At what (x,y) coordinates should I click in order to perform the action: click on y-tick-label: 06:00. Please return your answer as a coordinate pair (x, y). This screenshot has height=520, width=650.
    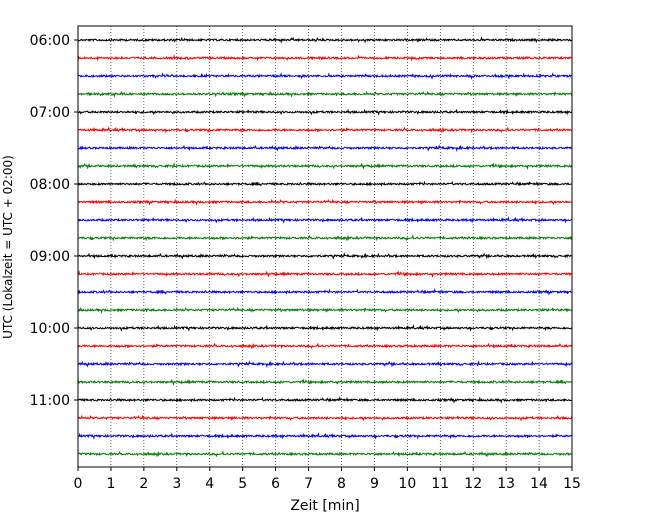
    Looking at the image, I should click on (50, 41).